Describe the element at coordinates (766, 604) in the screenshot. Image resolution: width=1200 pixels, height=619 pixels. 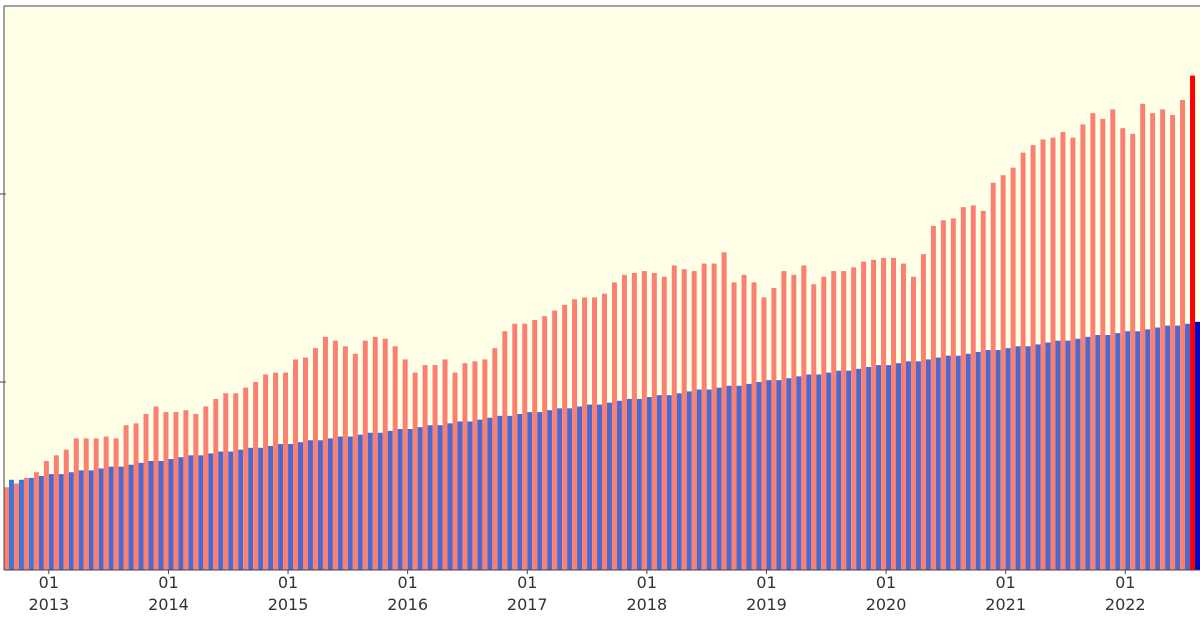
I see `x-tick-year-label-2019: 2019` at that location.